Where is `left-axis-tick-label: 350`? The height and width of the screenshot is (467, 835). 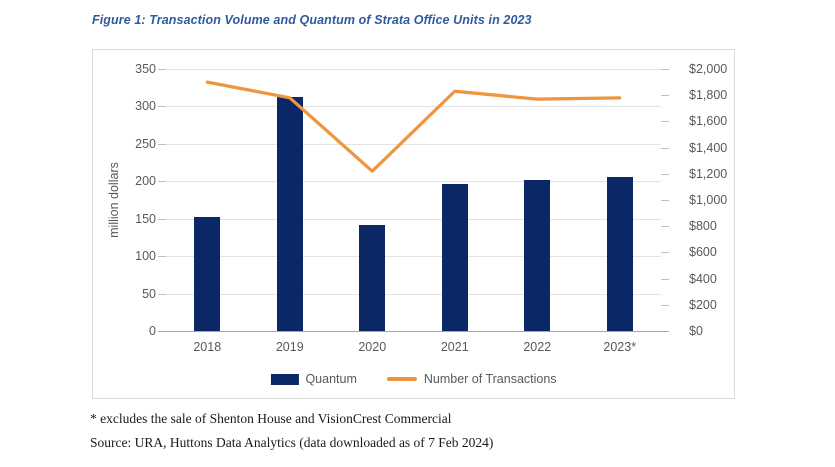
left-axis-tick-label: 350 is located at coordinates (145, 69).